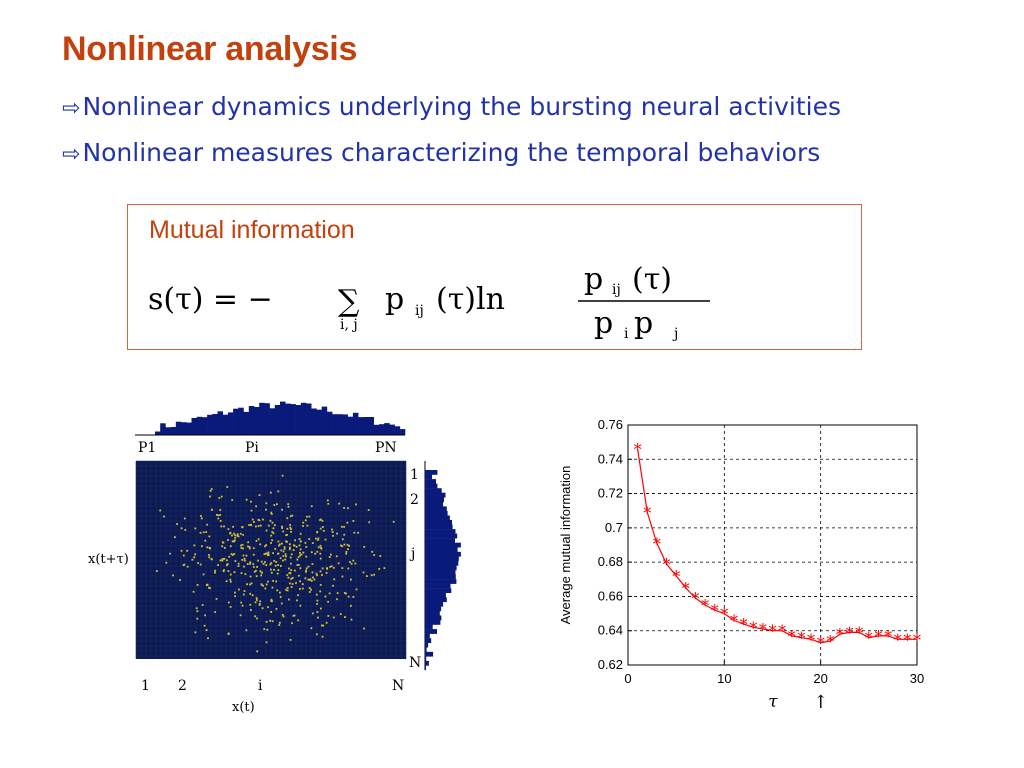  Describe the element at coordinates (565, 545) in the screenshot. I see `chart-ylabel: Average mutual information` at that location.